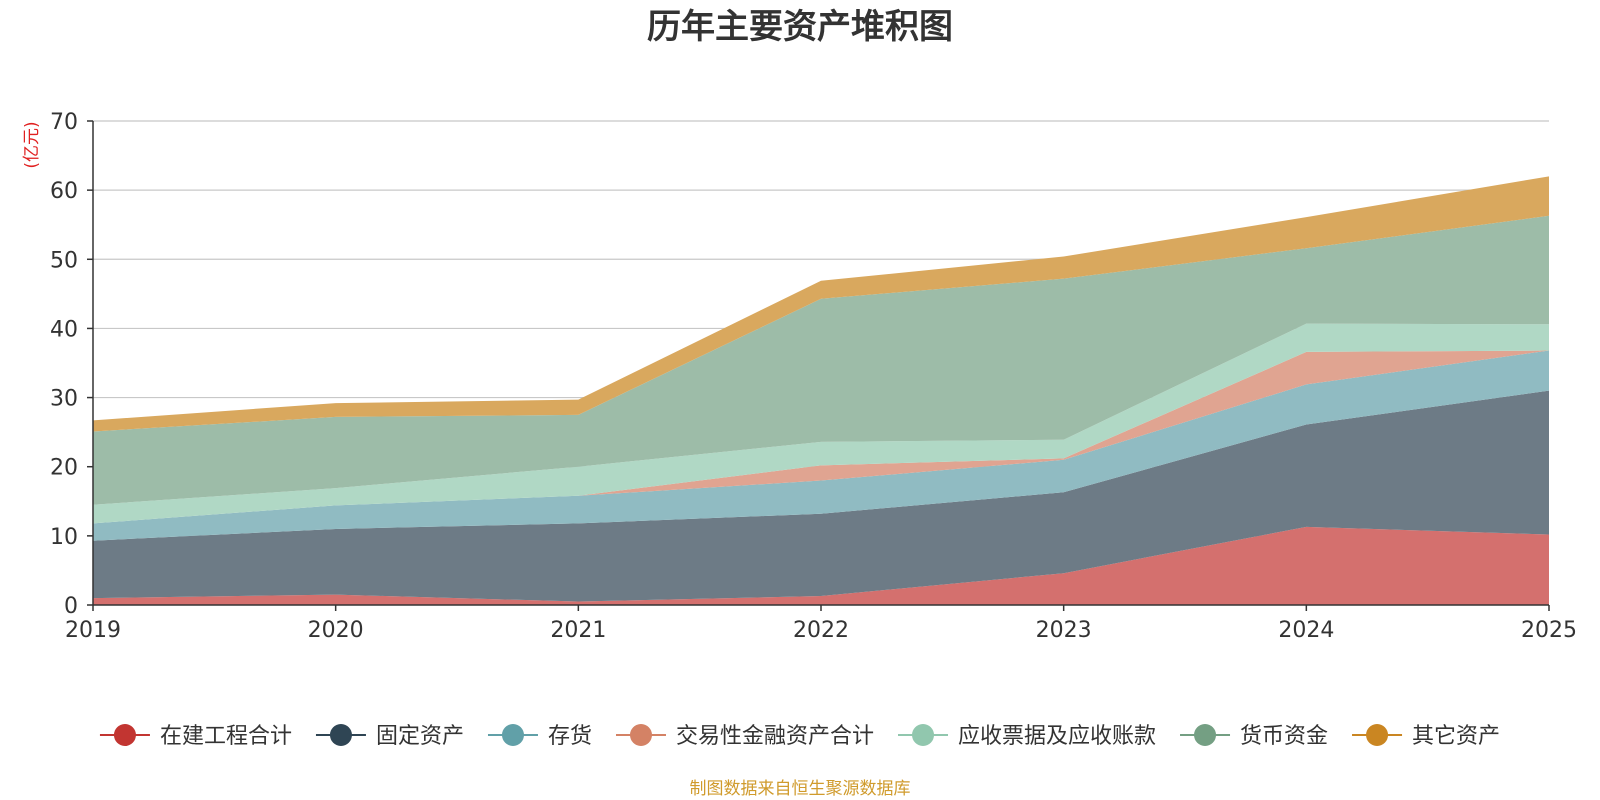 The image size is (1600, 800). Describe the element at coordinates (1456, 736) in the screenshot. I see `legend-label: 其它资产` at that location.